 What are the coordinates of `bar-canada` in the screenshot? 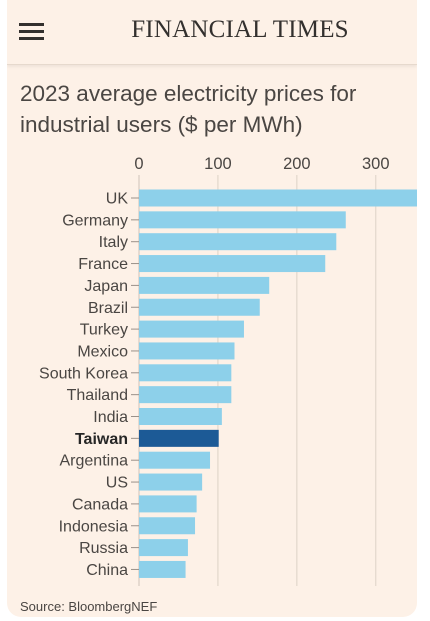 It's located at (168, 504).